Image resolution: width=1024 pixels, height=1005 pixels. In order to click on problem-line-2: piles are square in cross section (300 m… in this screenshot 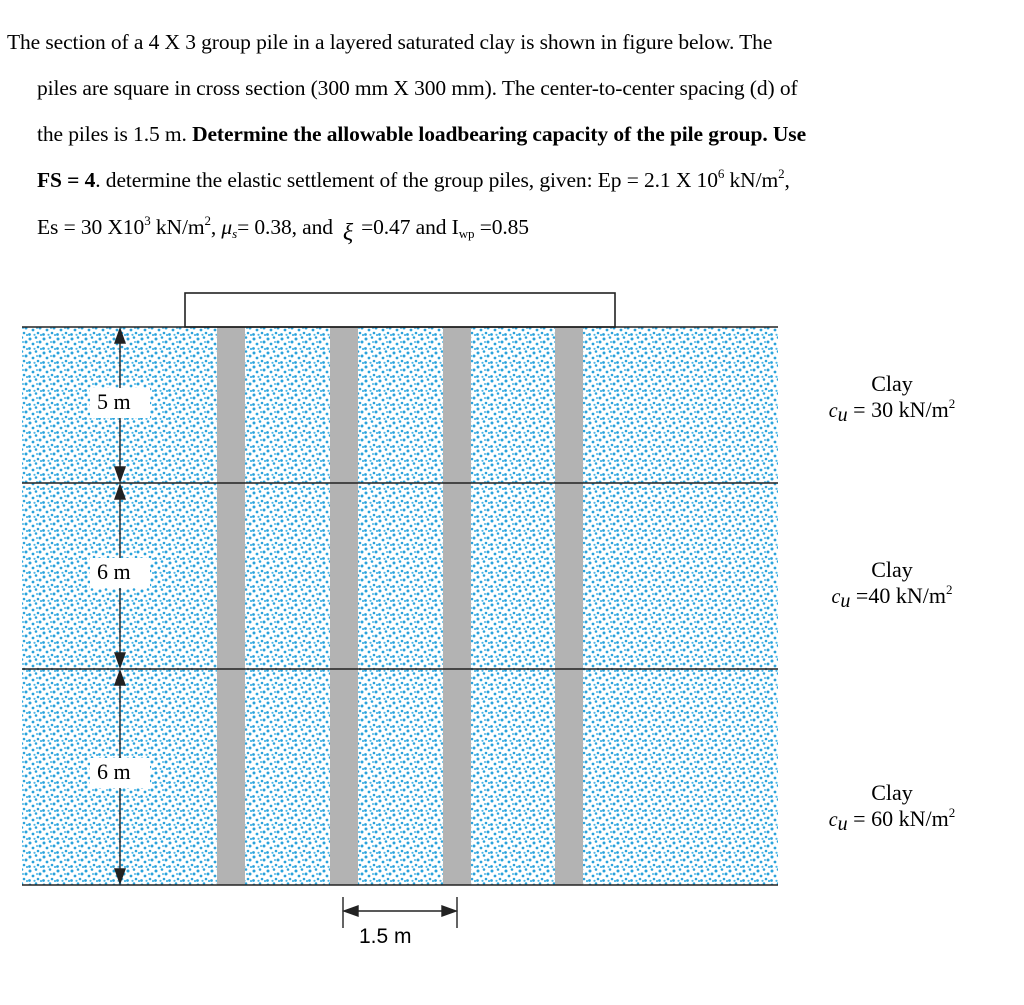, I will do `click(417, 88)`.